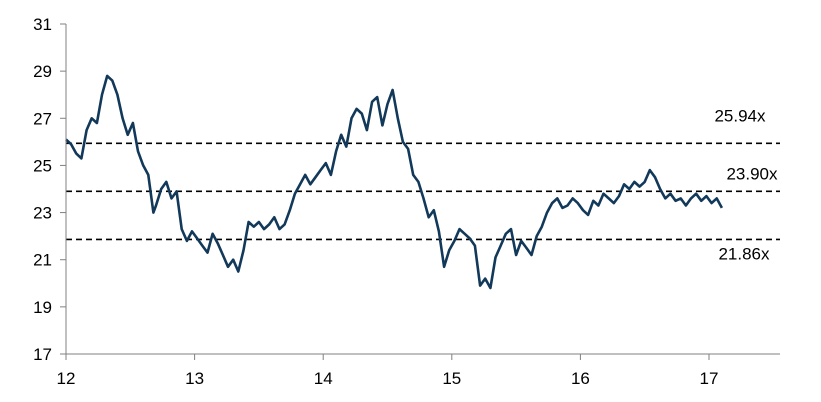 The image size is (821, 402). I want to click on y-tick-label: 27, so click(42, 118).